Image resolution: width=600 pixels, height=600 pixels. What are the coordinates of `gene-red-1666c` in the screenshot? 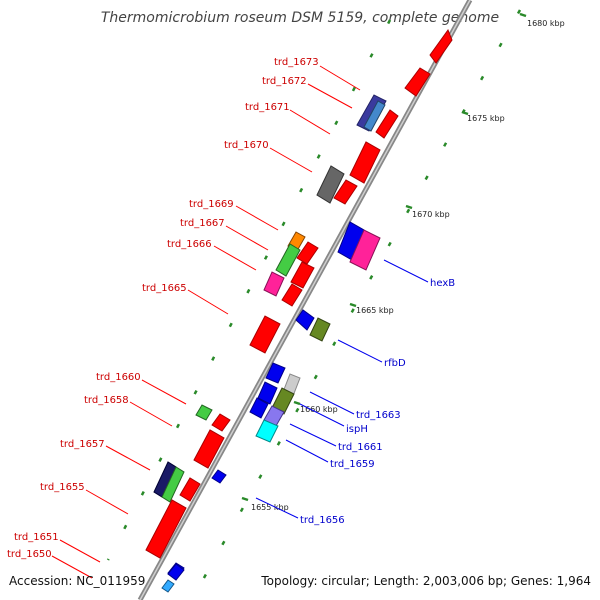 It's located at (302, 275).